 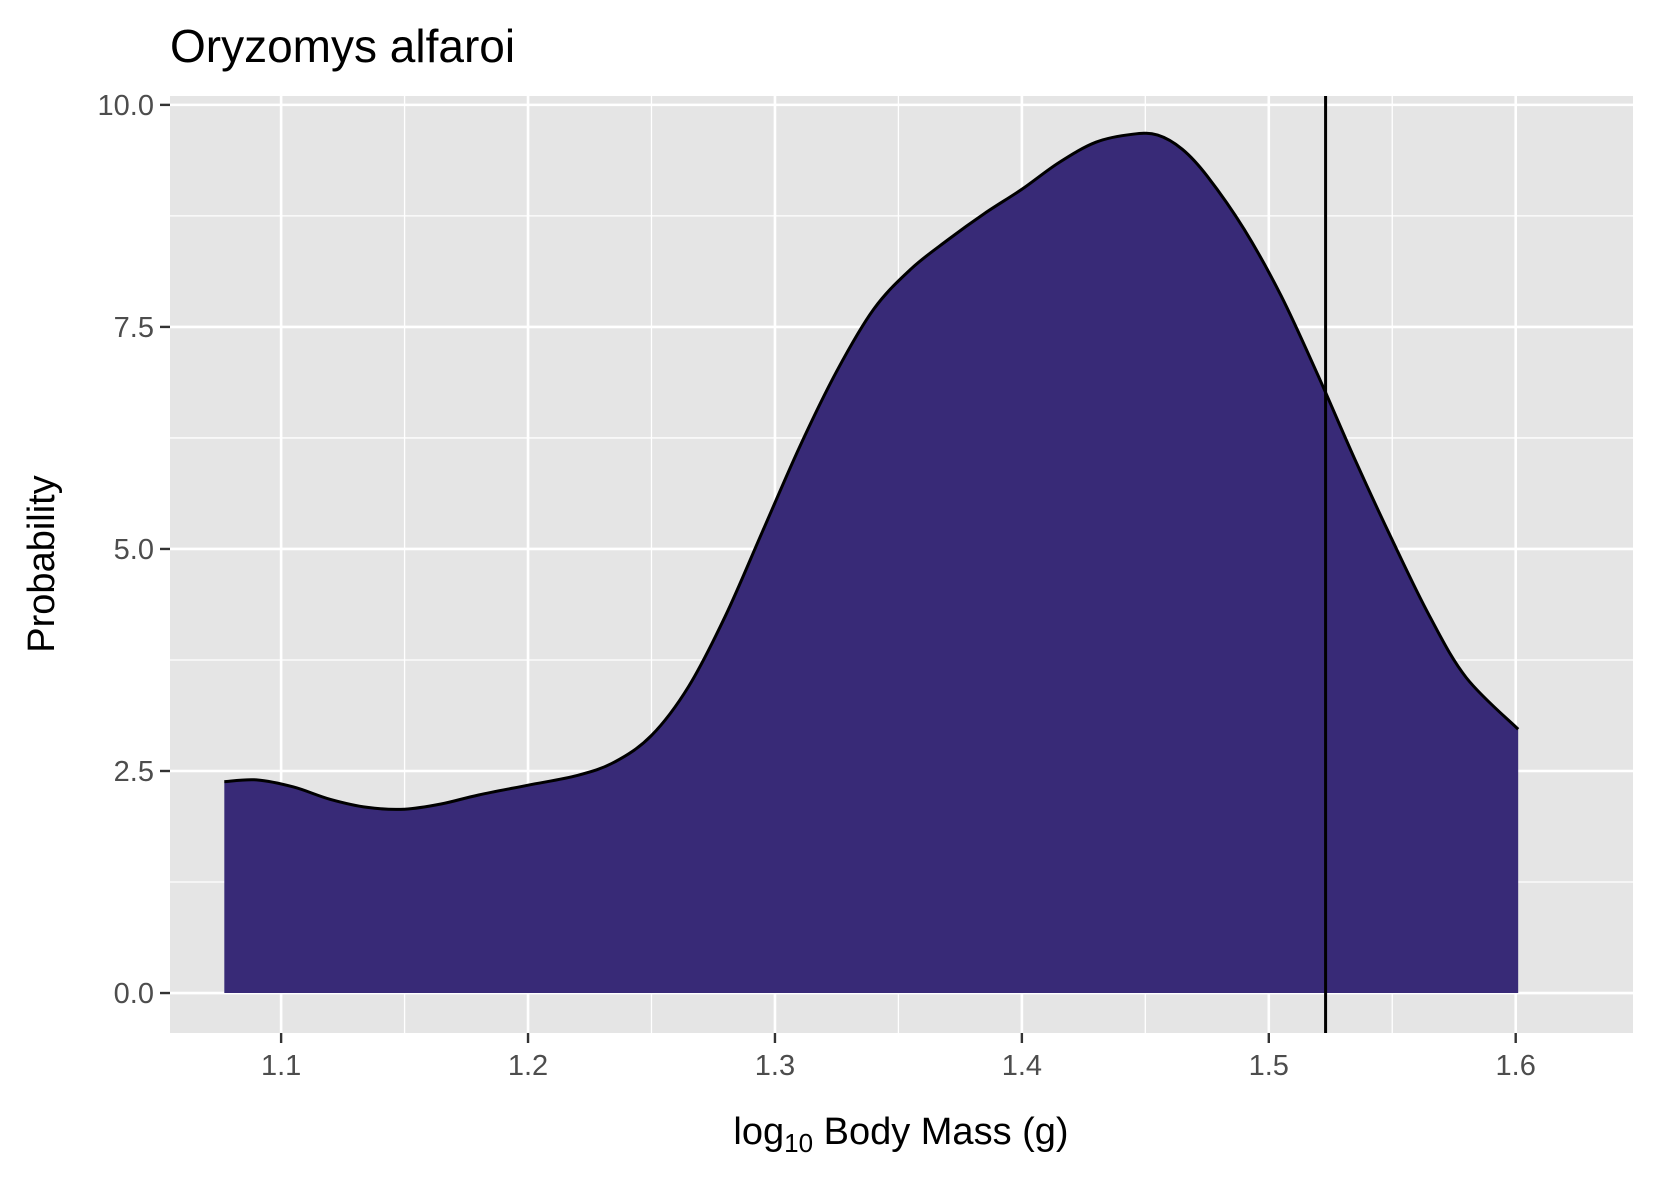 I want to click on x-axis: 1.1 1.2 1.3 1.4 1.5 1.6, so click(x=898, y=1057).